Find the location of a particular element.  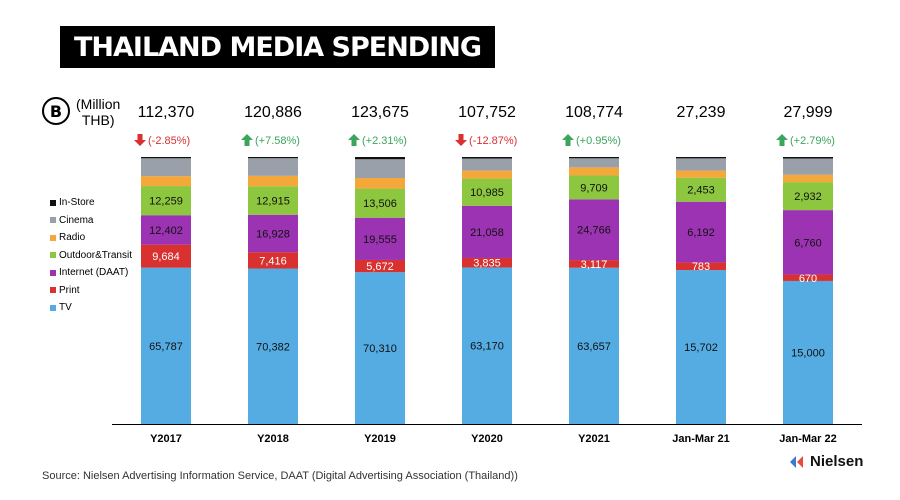

x-tick-label: Y2020 is located at coordinates (487, 439).